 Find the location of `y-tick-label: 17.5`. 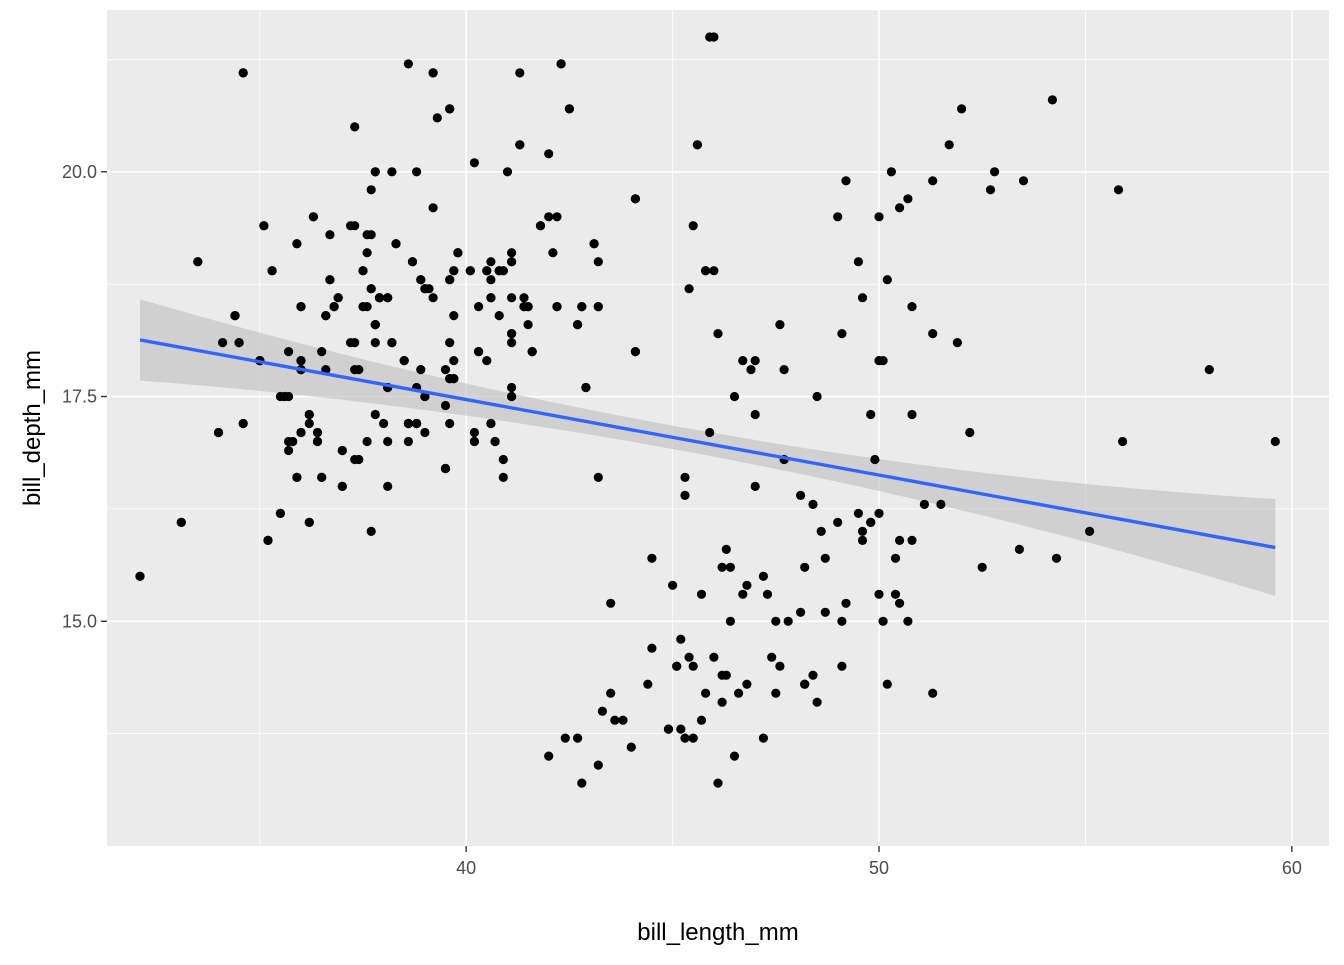

y-tick-label: 17.5 is located at coordinates (79, 397).